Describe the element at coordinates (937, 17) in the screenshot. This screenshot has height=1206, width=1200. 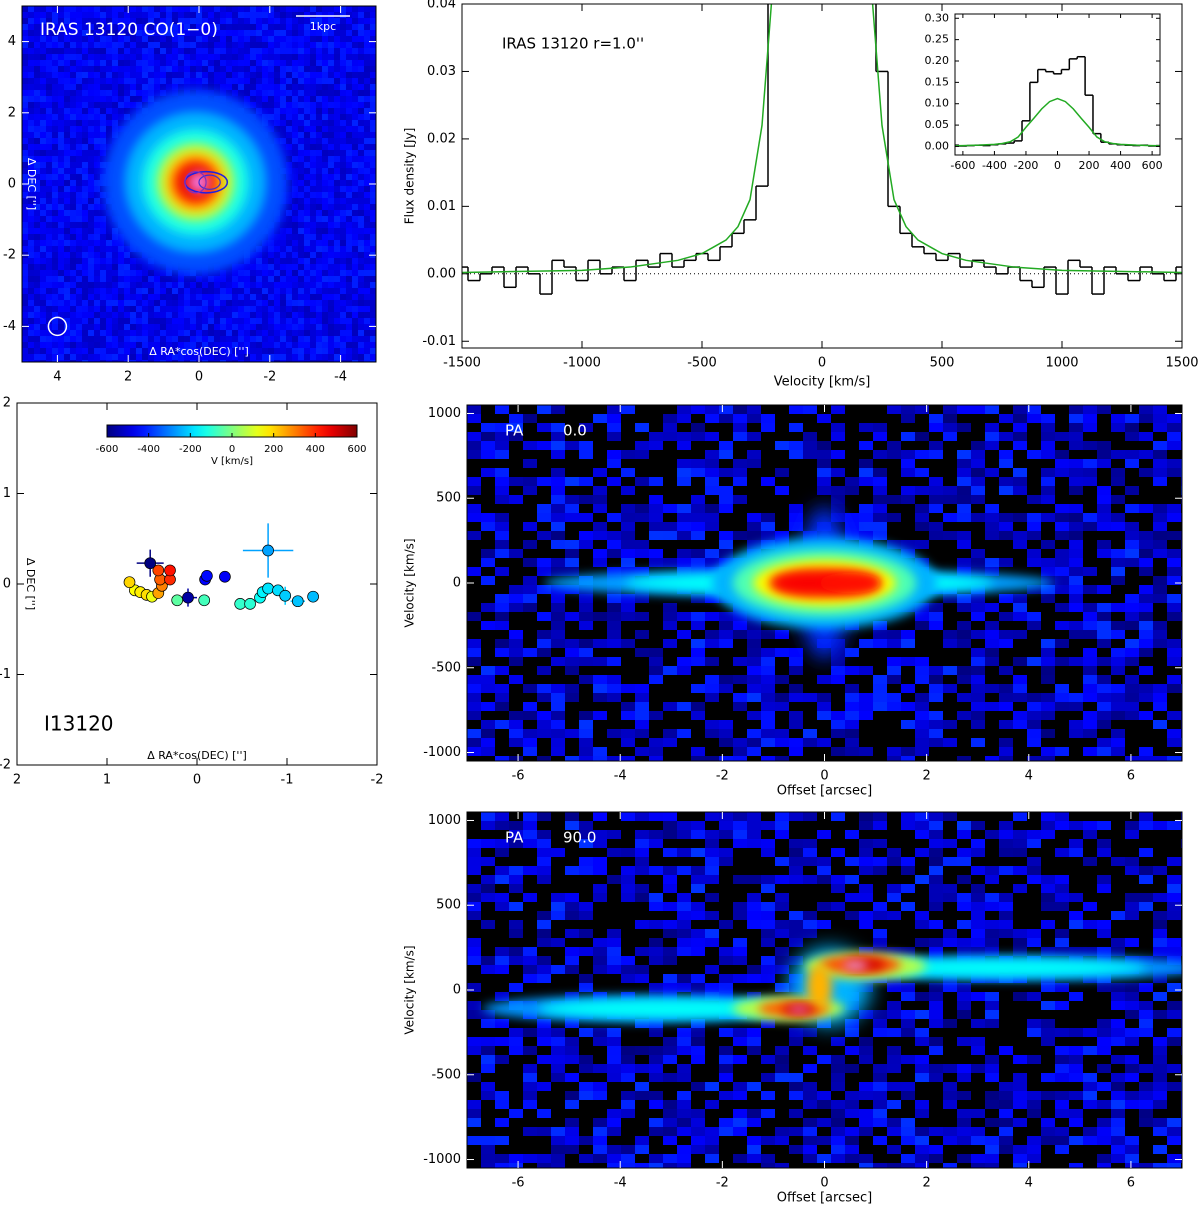
I see `y-tick-label: 0.30` at that location.